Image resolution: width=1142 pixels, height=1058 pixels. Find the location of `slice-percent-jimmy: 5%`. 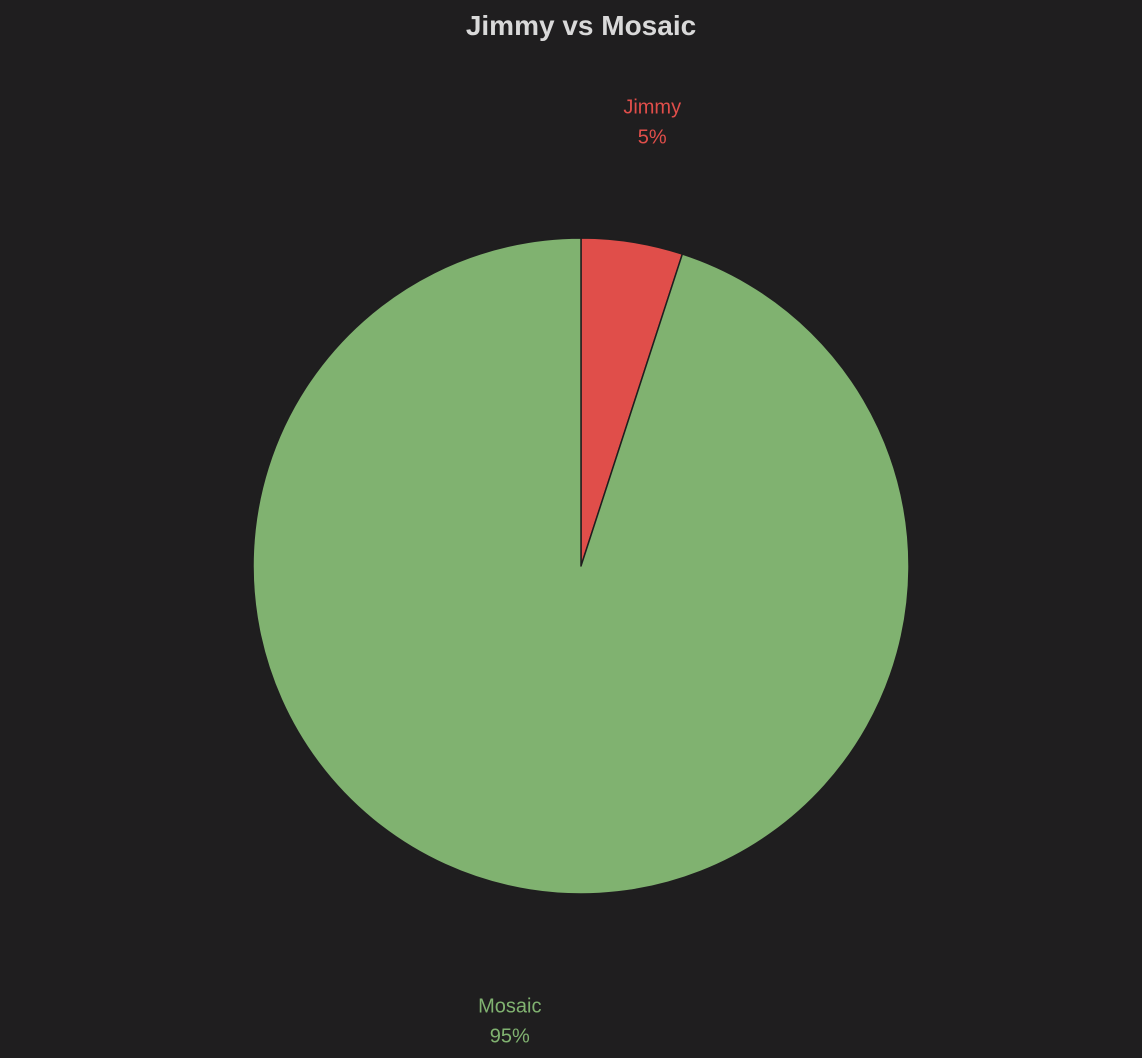

slice-percent-jimmy: 5% is located at coordinates (652, 138).